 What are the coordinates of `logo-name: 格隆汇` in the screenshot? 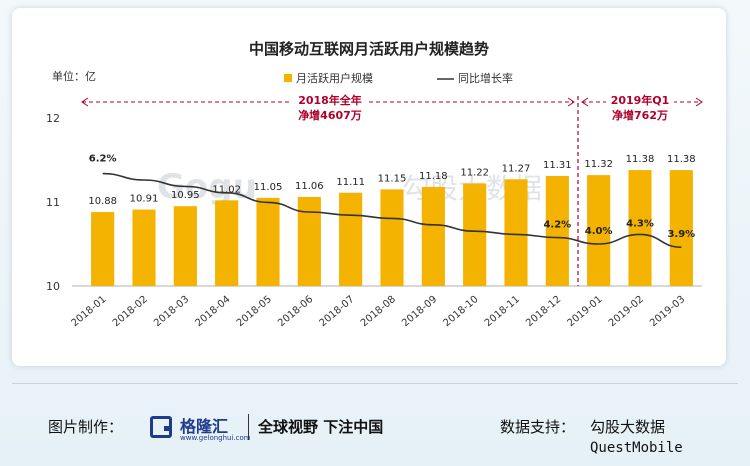 It's located at (204, 426).